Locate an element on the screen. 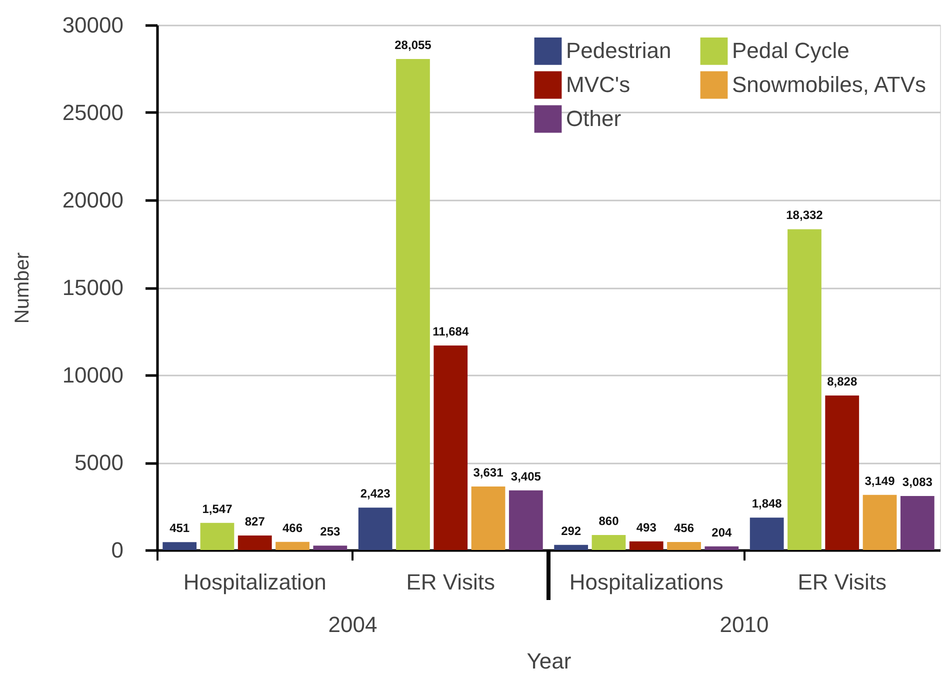  legend-label: Other is located at coordinates (594, 118).